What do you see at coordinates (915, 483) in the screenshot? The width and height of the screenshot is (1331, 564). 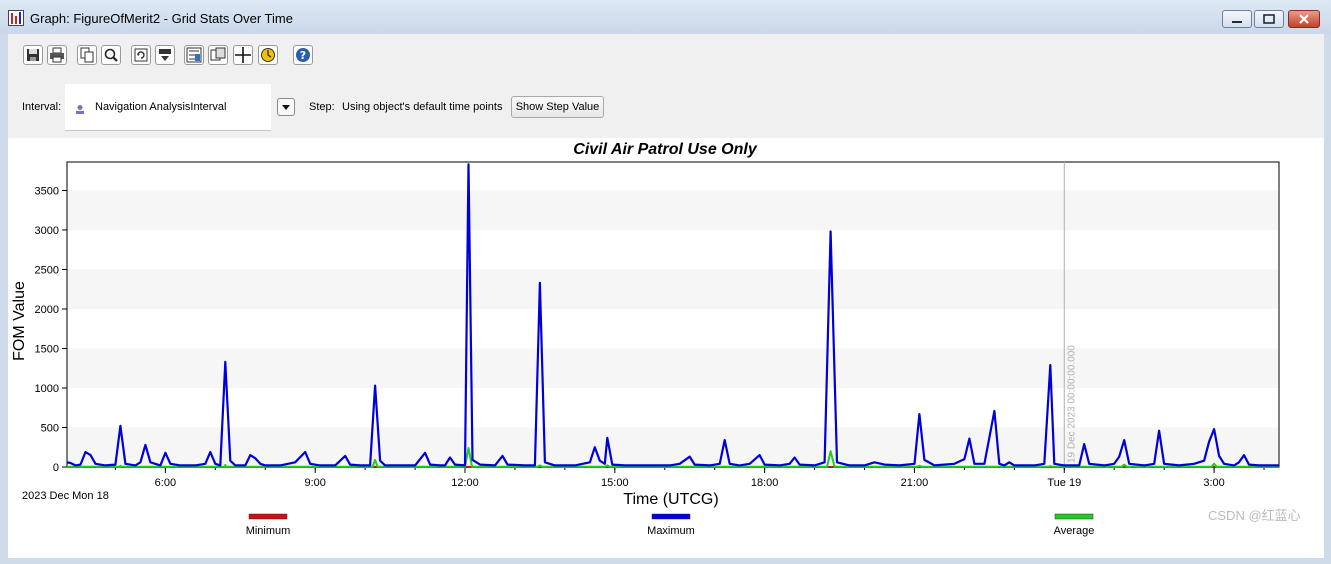 I see `x-tick-label: 21:00` at bounding box center [915, 483].